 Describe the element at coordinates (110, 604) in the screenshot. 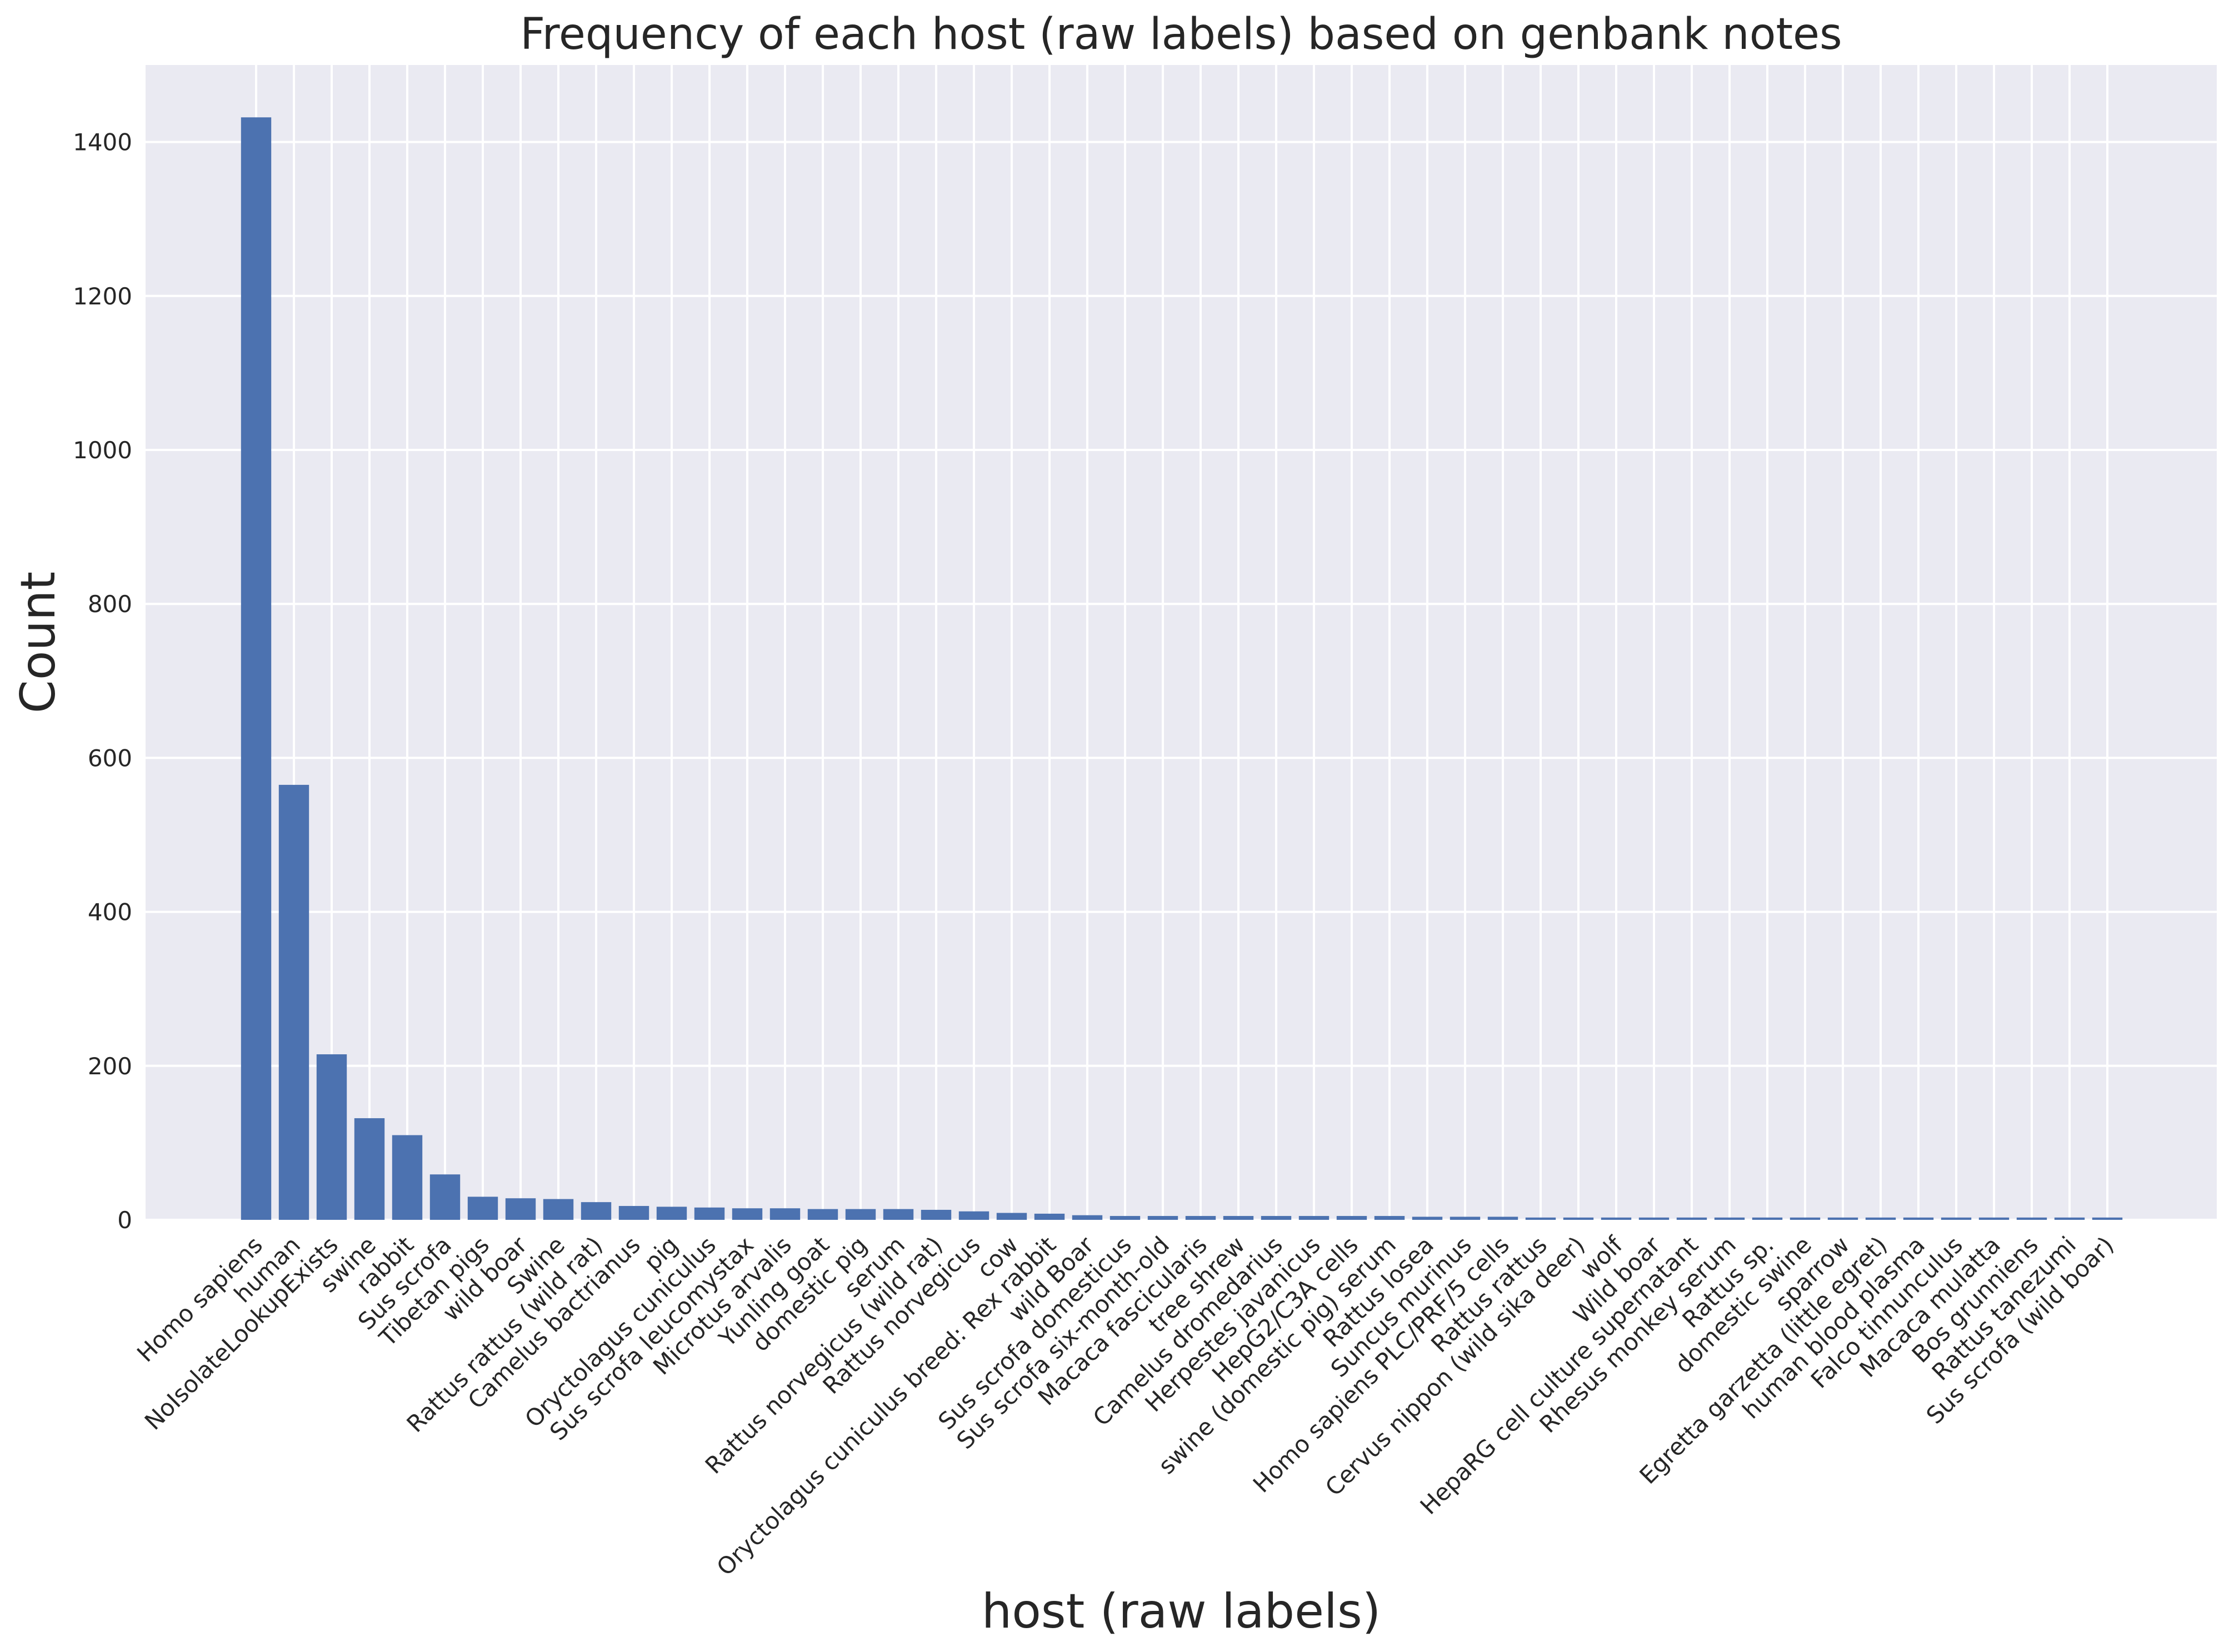

I see `y-tick-label: 800` at that location.